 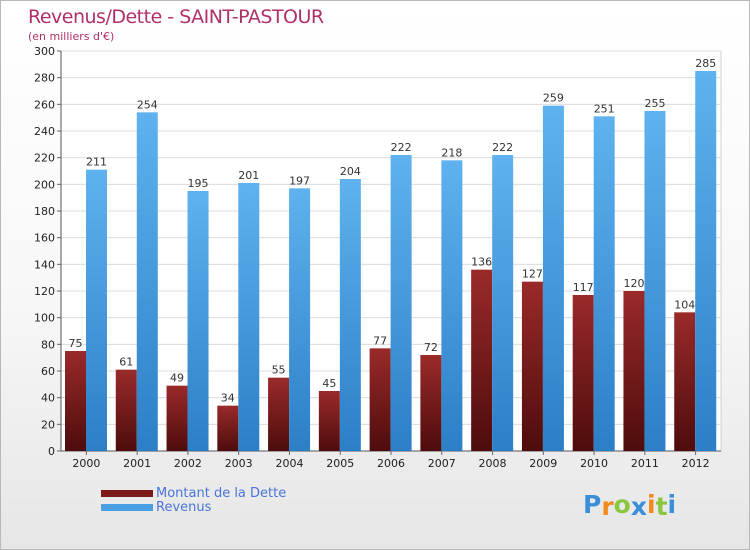 What do you see at coordinates (654, 103) in the screenshot?
I see `data-label-revenus: 255` at bounding box center [654, 103].